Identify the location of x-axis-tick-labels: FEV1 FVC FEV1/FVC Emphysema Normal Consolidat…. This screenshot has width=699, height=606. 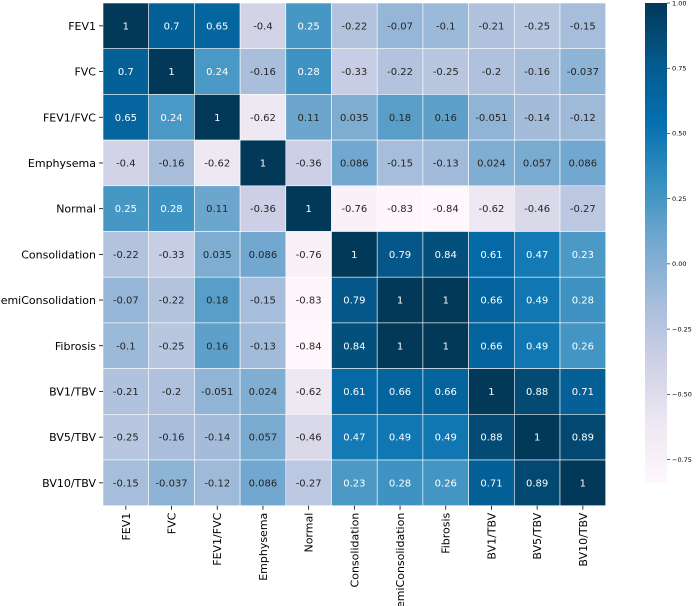
(355, 555).